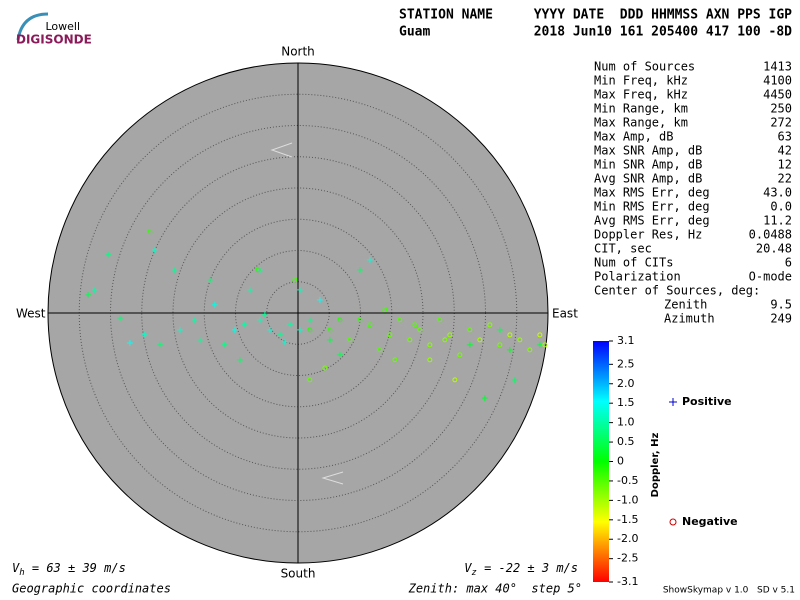  Describe the element at coordinates (298, 52) in the screenshot. I see `direction-label: North` at that location.